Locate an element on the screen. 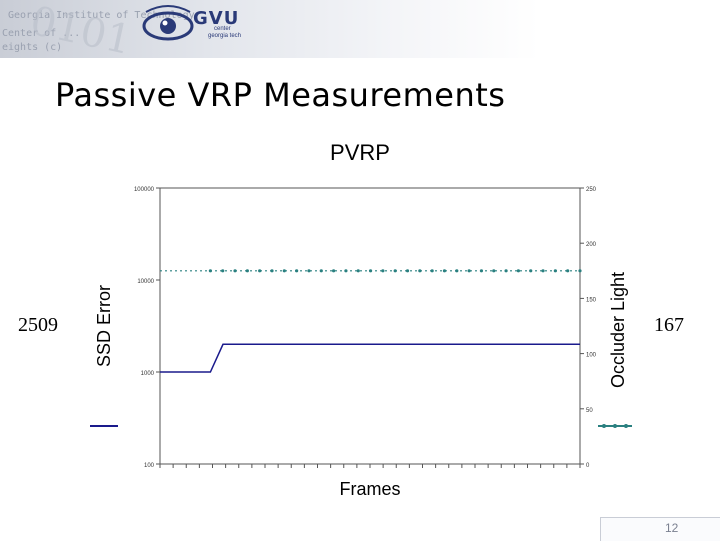 This screenshot has width=720, height=541. logo-subtitle-center: center is located at coordinates (222, 29).